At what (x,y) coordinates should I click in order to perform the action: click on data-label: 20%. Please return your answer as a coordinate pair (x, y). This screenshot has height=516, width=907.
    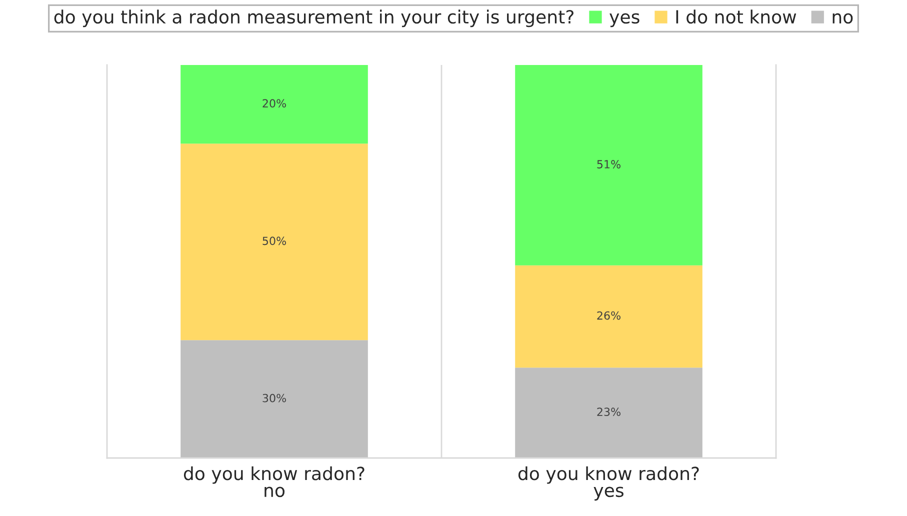
    Looking at the image, I should click on (274, 103).